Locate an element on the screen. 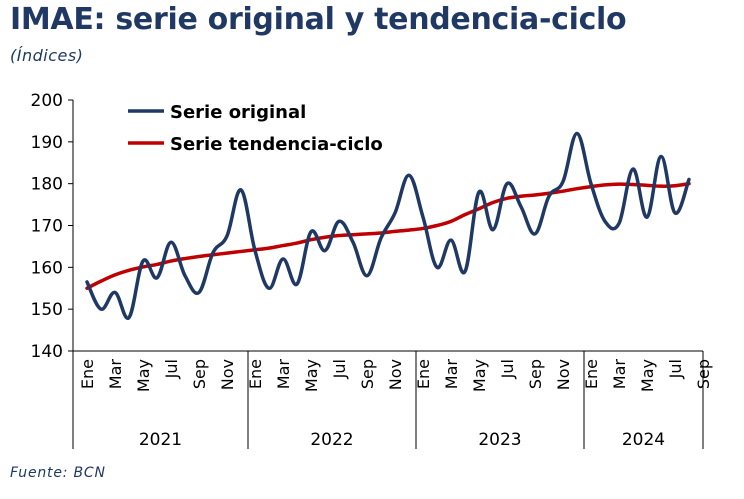 The height and width of the screenshot is (499, 744). y-tick-label: 150 is located at coordinates (47, 310).